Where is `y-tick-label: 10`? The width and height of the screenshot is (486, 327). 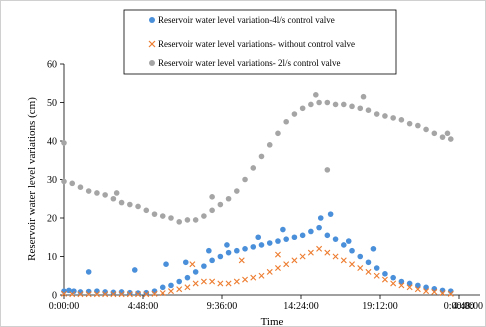 y-tick-label: 10 is located at coordinates (52, 257).